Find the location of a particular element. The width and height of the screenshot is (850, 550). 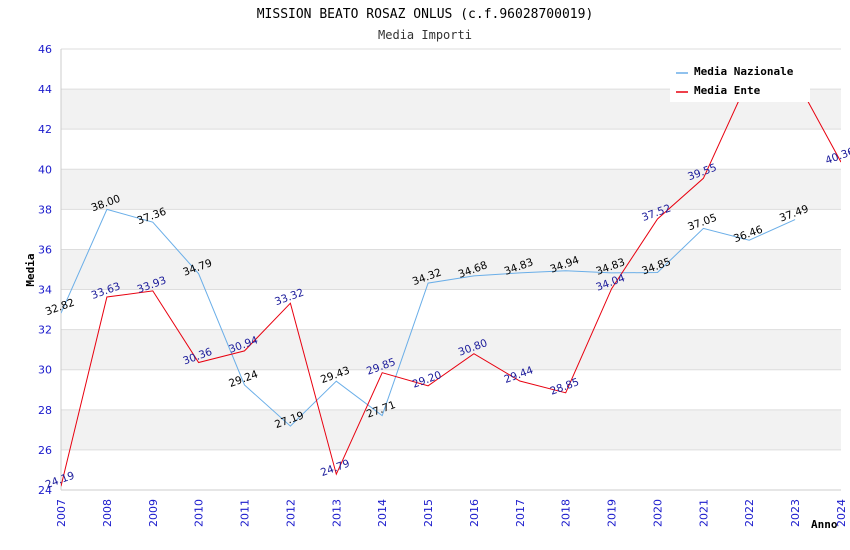

x-tick-label: 2020 is located at coordinates (657, 513).